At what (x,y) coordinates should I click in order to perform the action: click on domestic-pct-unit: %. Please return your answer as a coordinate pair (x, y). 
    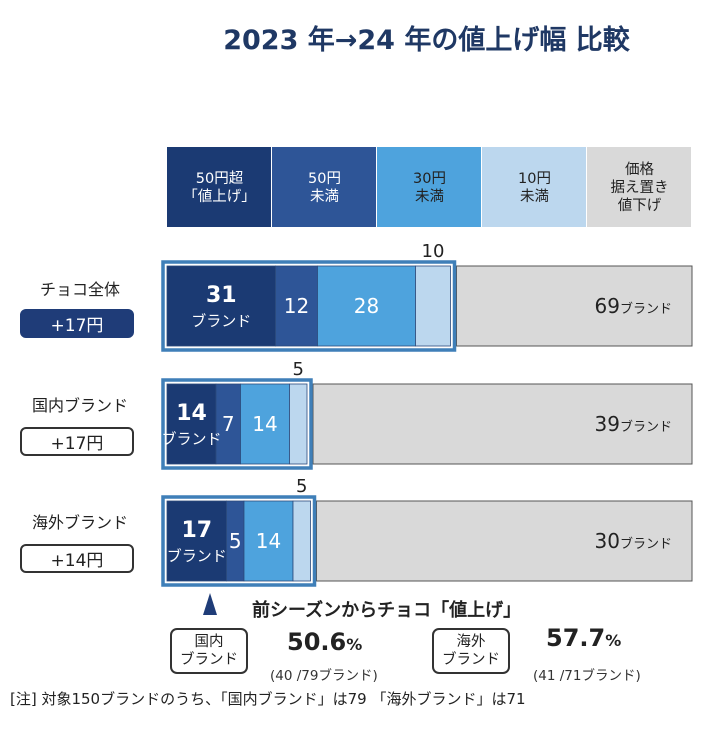
    Looking at the image, I should click on (354, 644).